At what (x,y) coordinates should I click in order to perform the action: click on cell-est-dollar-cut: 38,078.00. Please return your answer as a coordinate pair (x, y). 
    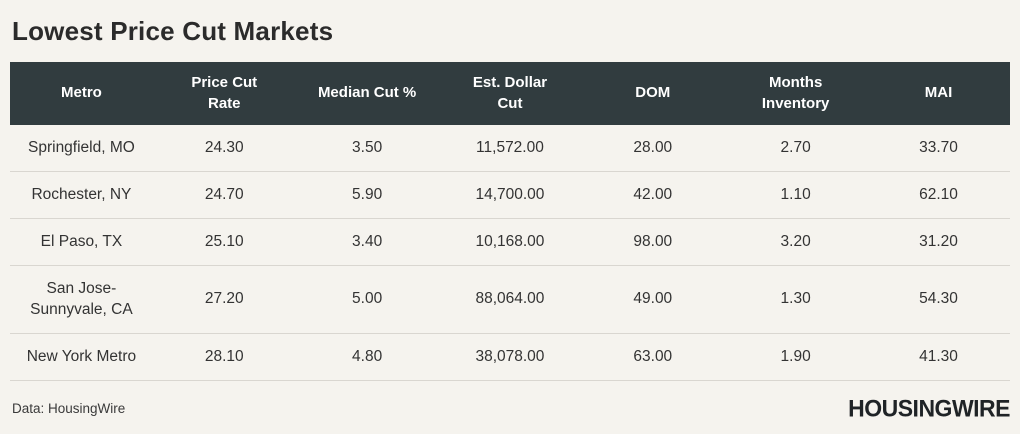
    Looking at the image, I should click on (510, 357).